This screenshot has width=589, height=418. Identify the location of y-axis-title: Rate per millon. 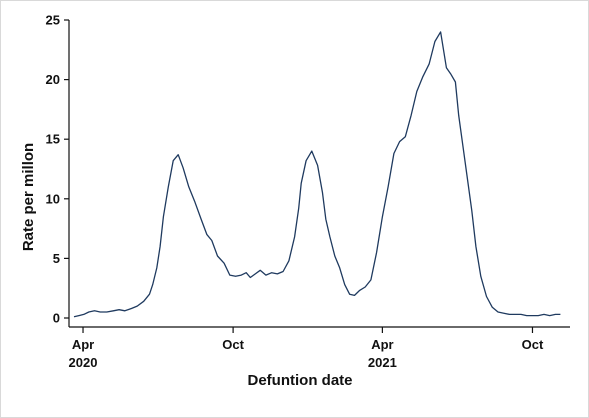
(28, 197).